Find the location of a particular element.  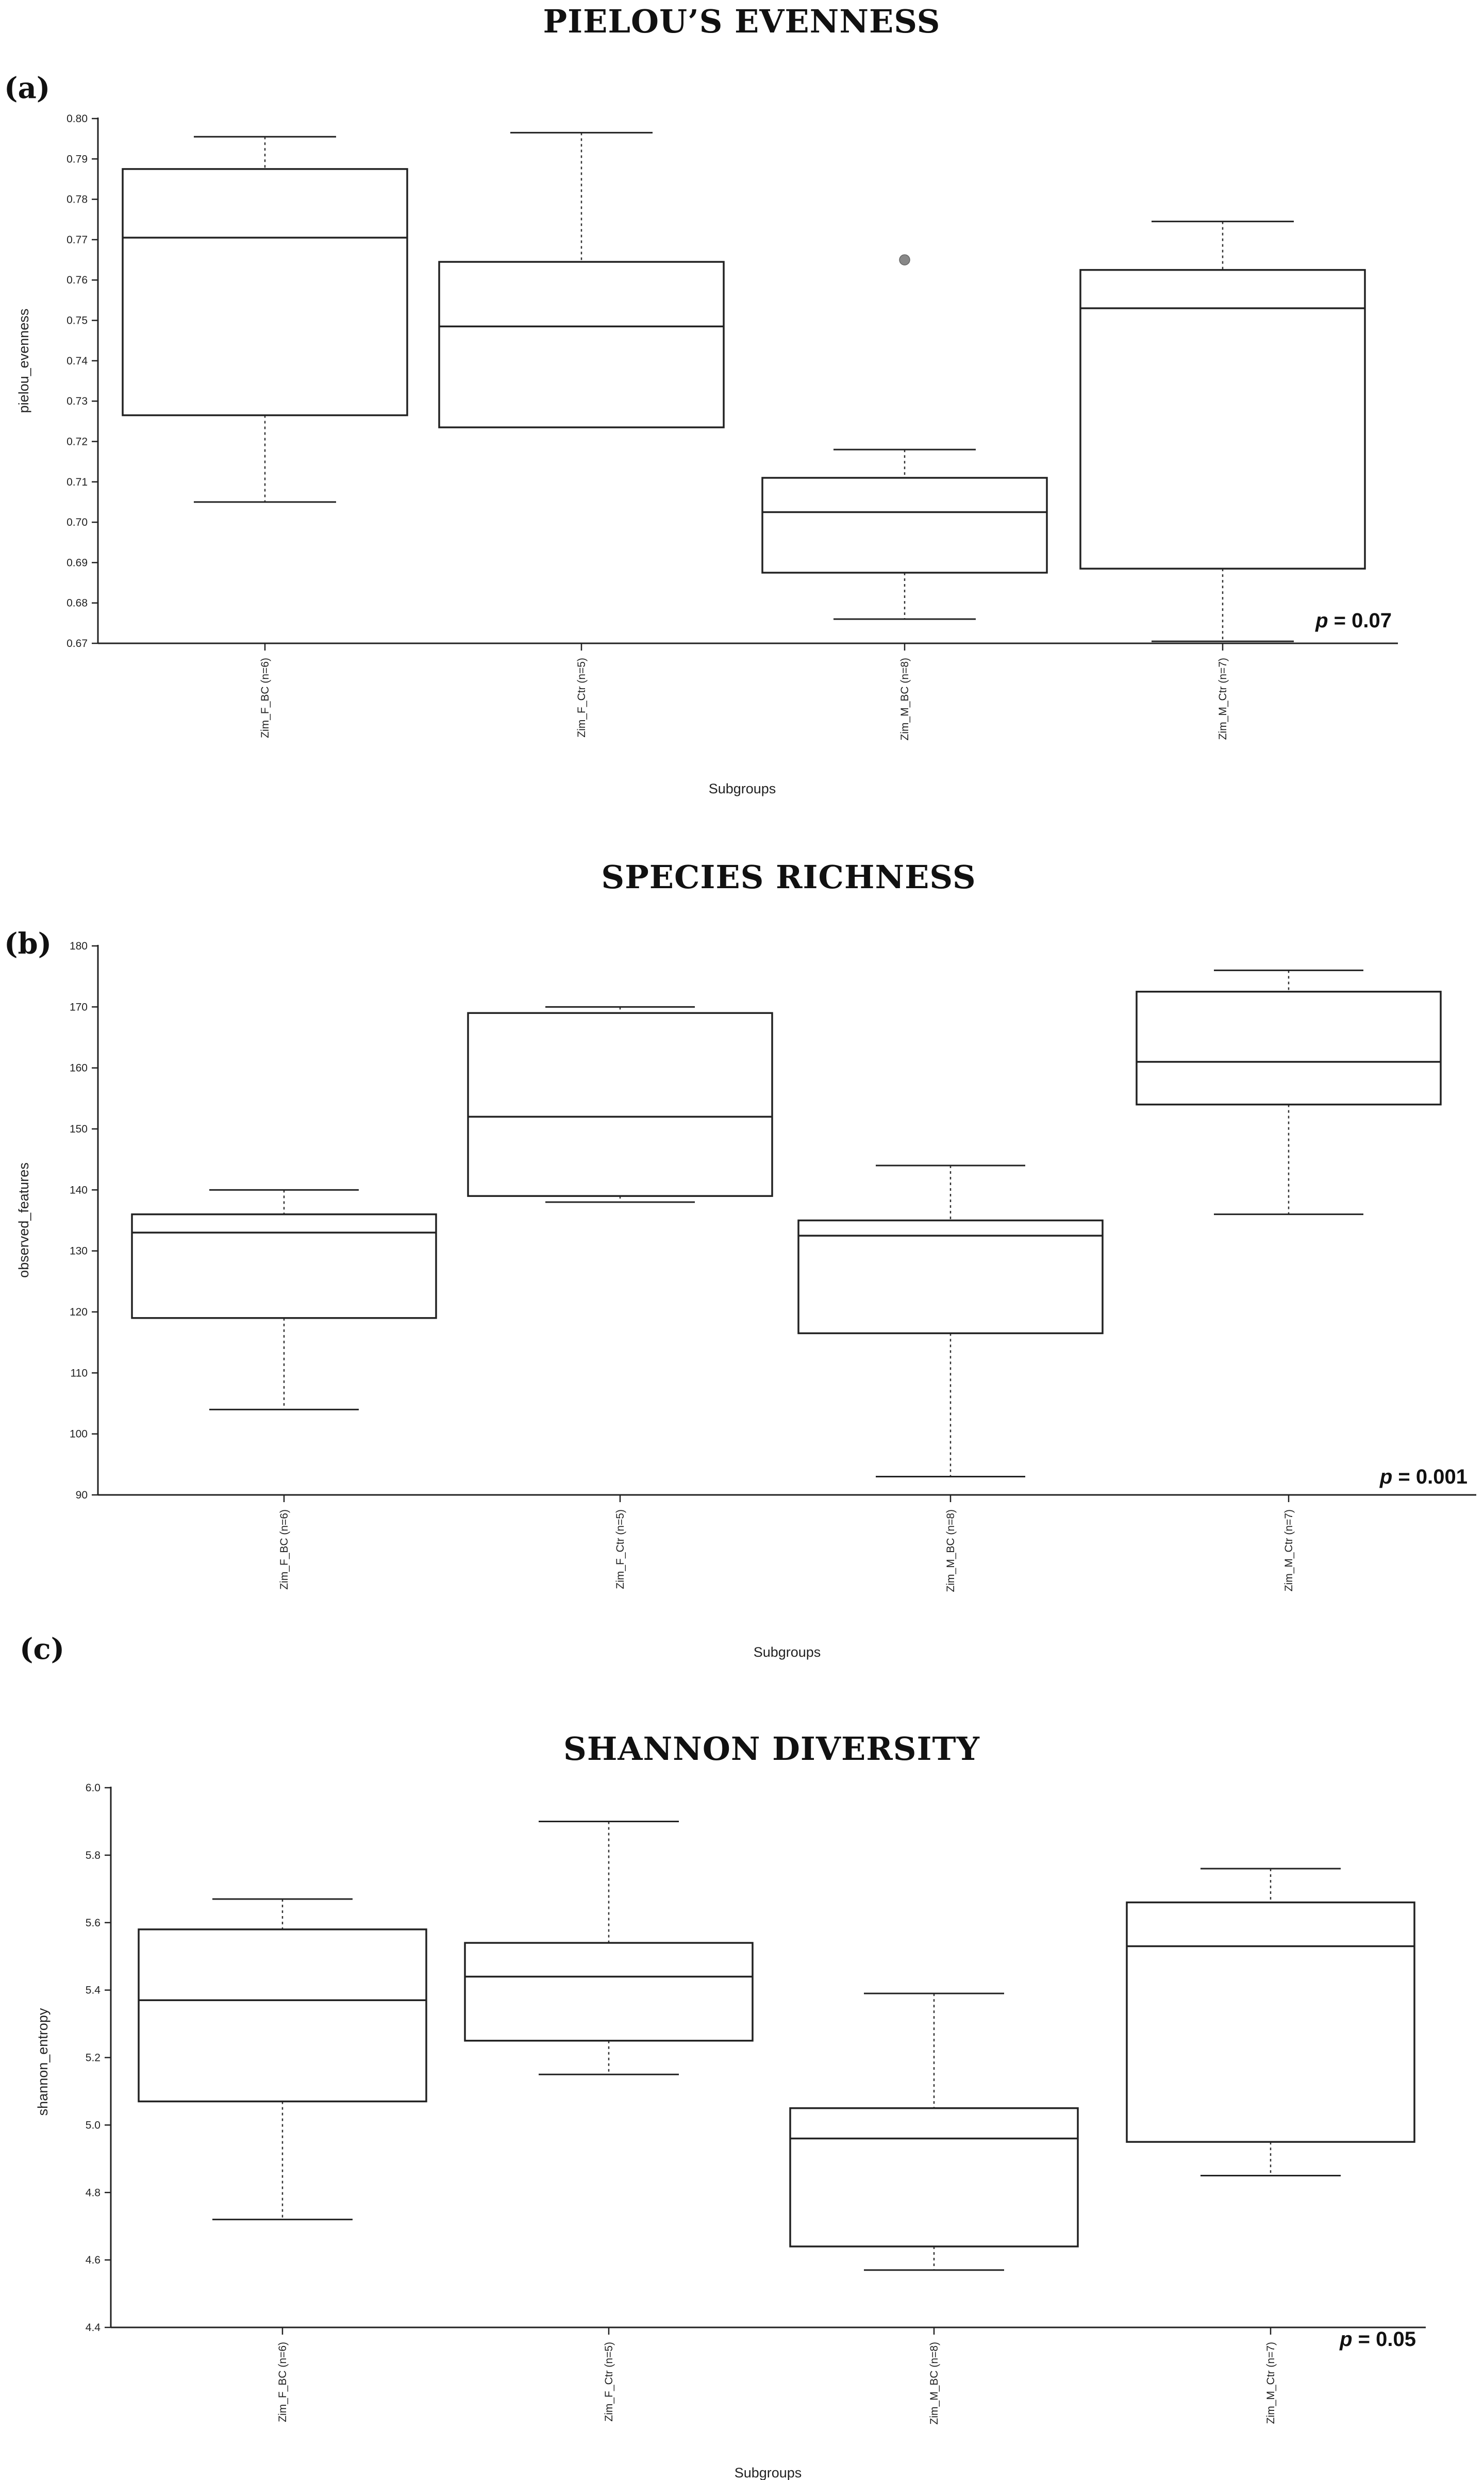

y-tick-label: 110 is located at coordinates (79, 1373).